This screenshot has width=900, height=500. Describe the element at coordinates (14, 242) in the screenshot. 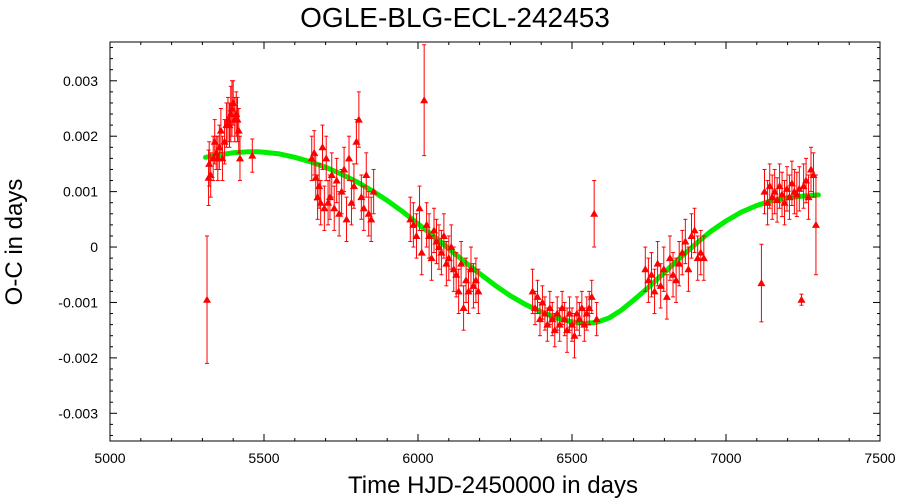

I see `y-axis-label: O-C in days` at that location.